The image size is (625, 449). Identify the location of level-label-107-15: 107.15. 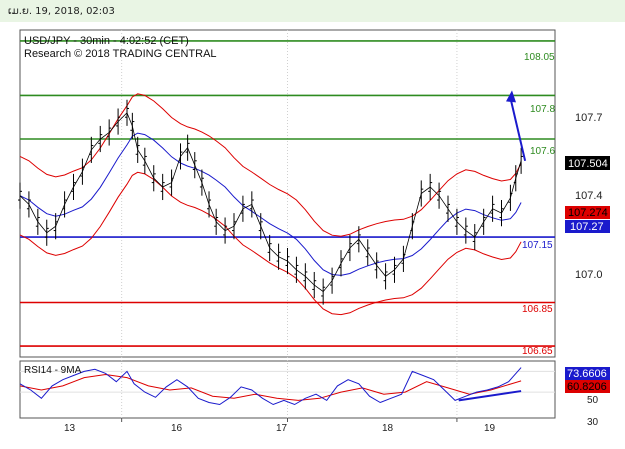
(537, 245).